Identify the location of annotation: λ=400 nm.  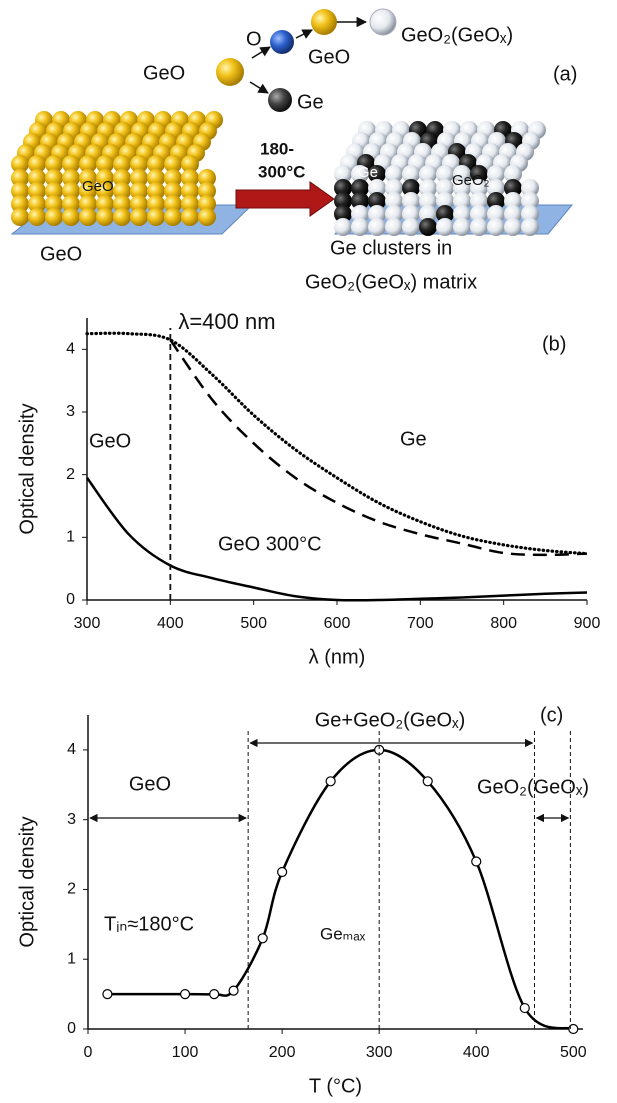
(226, 321).